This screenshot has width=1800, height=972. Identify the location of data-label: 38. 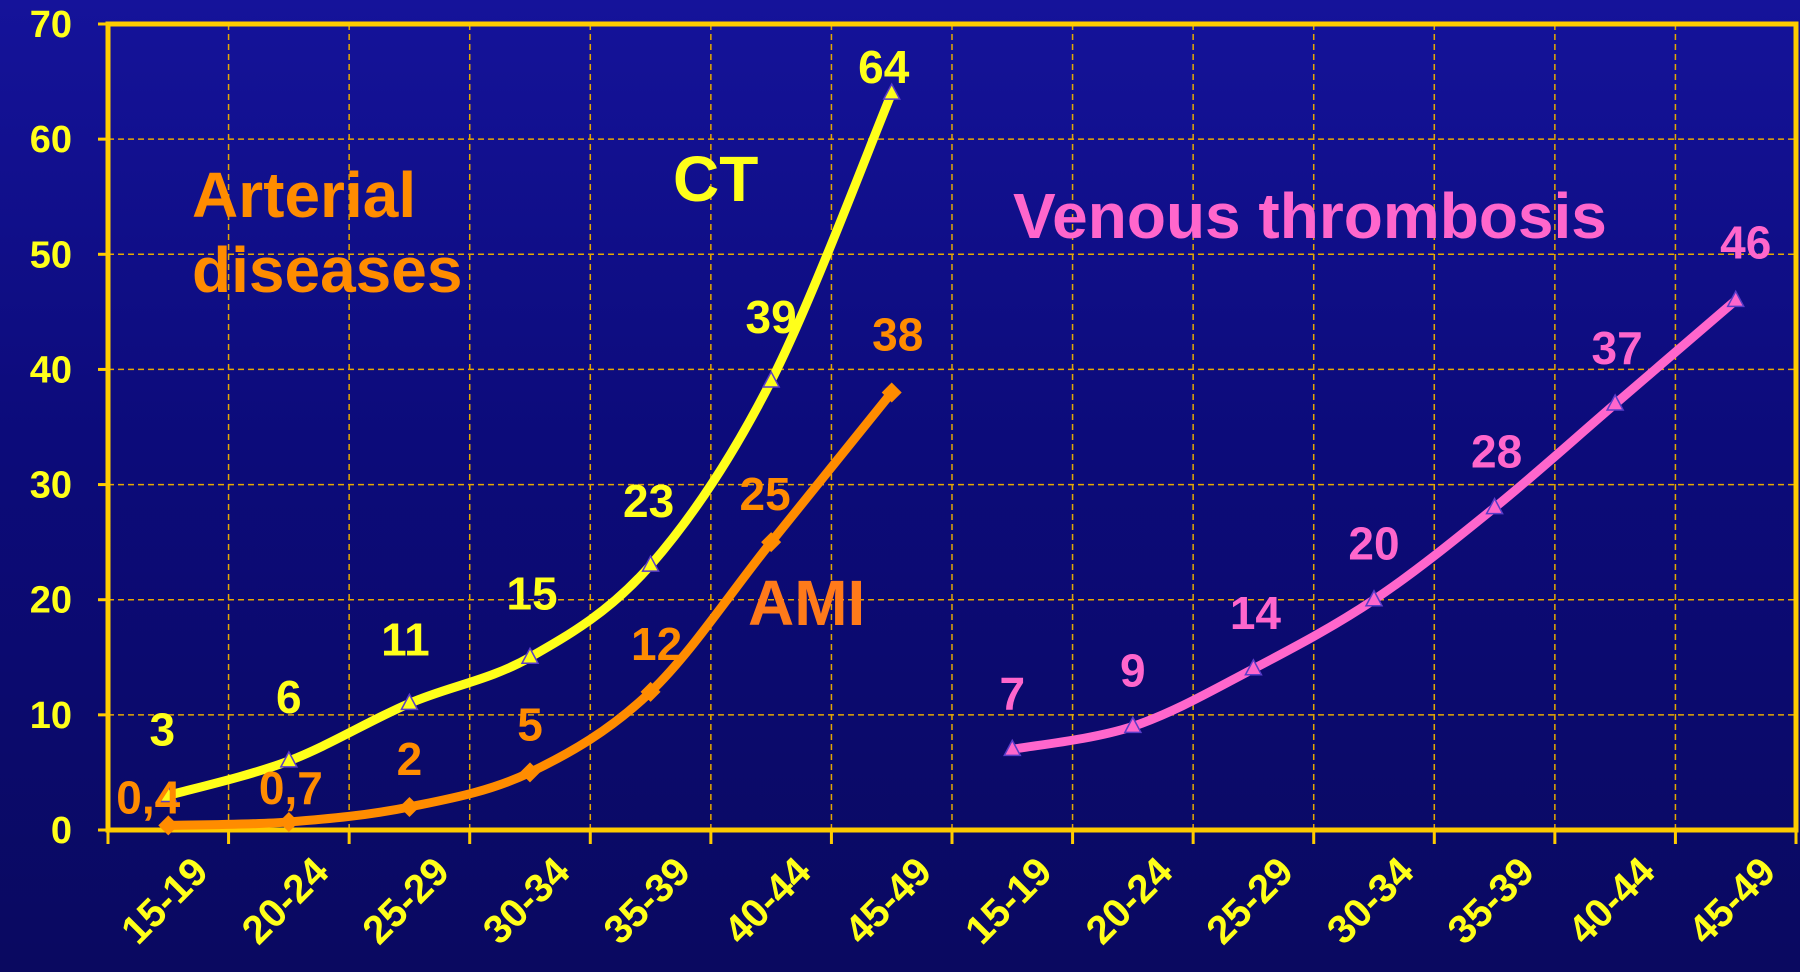
(897, 334).